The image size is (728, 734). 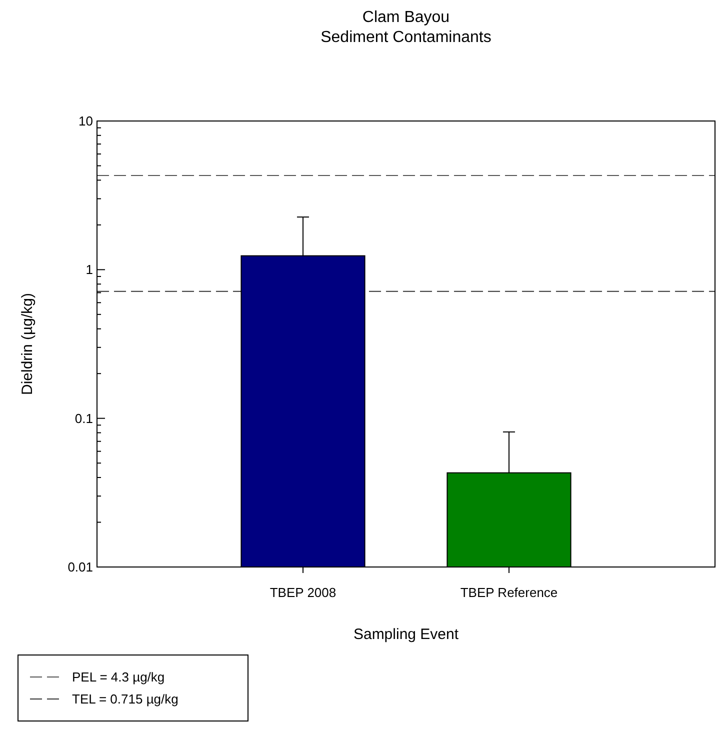 What do you see at coordinates (509, 592) in the screenshot?
I see `x-tick-label: TBEP Reference` at bounding box center [509, 592].